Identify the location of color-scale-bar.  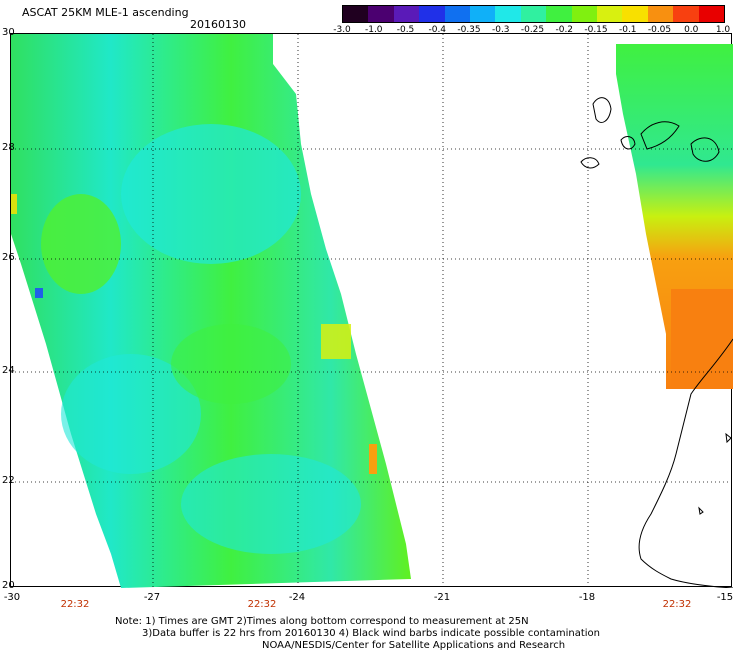
(533, 14).